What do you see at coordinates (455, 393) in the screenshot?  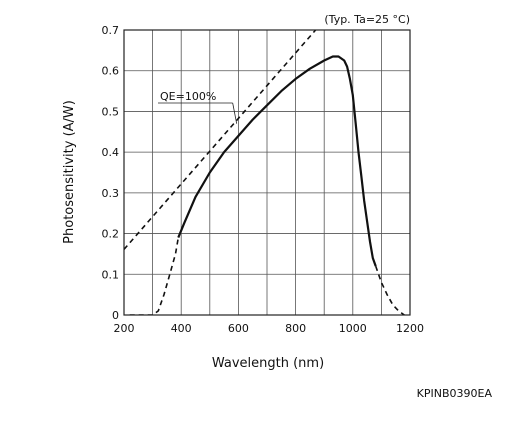 I see `figure-code: KPINB0390EA` at bounding box center [455, 393].